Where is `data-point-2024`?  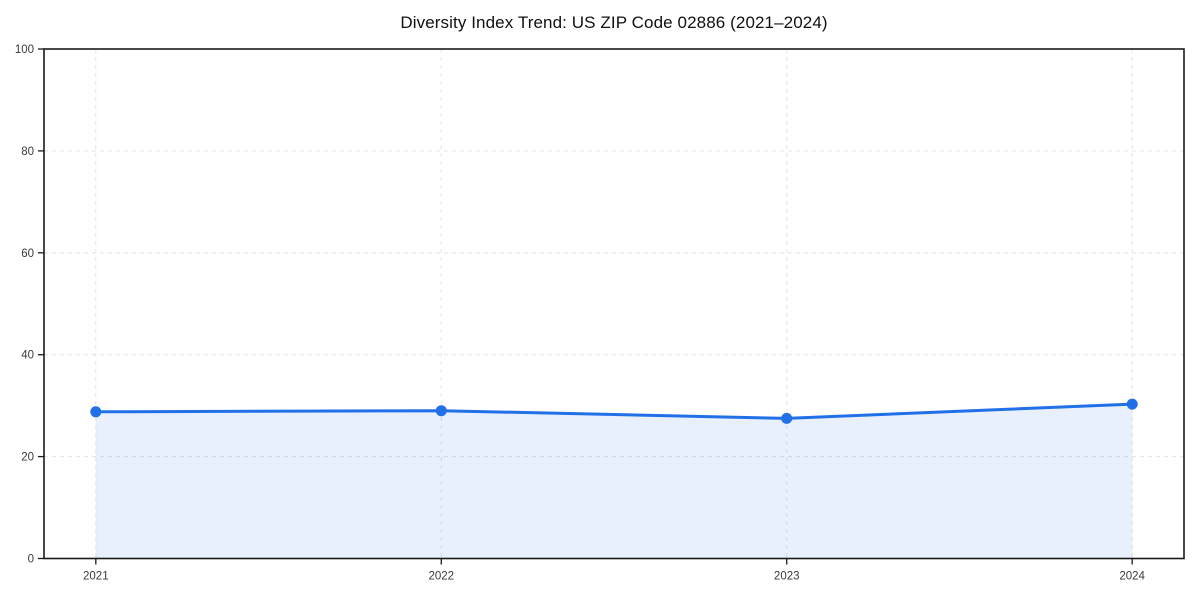
data-point-2024 is located at coordinates (1132, 404).